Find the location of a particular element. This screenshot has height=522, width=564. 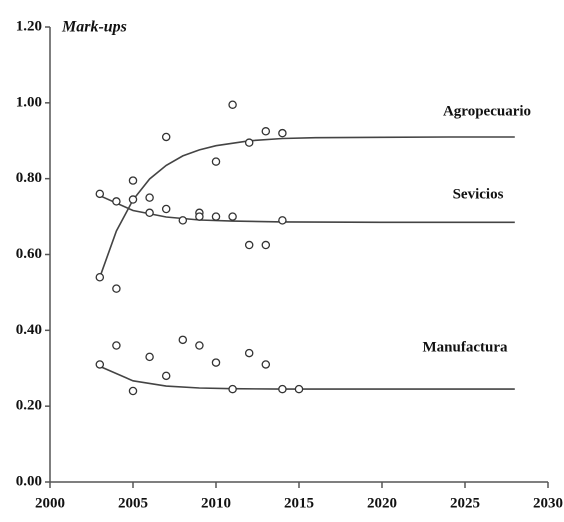

y-axis-label: Mark-ups is located at coordinates (94, 27).